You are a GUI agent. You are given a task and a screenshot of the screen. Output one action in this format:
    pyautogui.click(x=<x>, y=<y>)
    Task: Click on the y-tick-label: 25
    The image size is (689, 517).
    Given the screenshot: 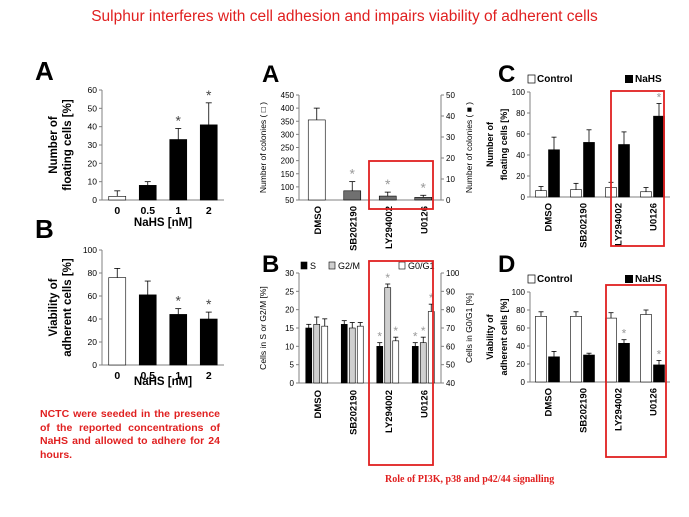 What is the action you would take?
    pyautogui.click(x=289, y=291)
    